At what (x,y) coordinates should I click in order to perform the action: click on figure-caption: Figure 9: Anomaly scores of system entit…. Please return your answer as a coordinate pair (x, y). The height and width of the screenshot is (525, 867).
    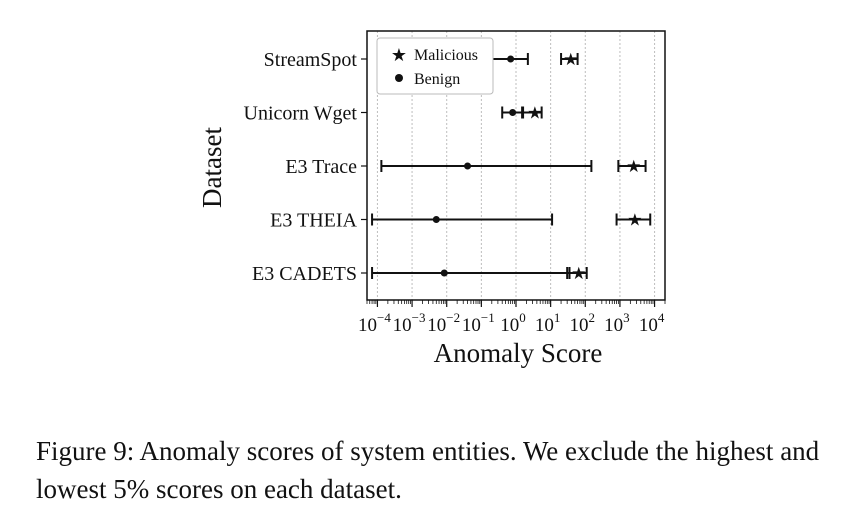
    Looking at the image, I should click on (428, 470).